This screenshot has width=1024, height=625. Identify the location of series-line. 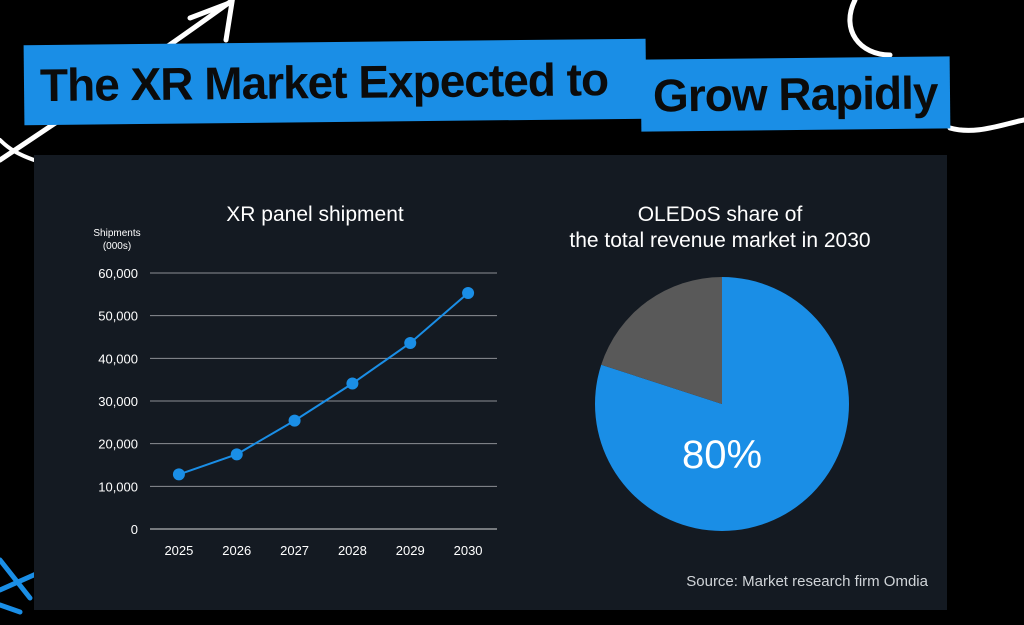
(323, 384).